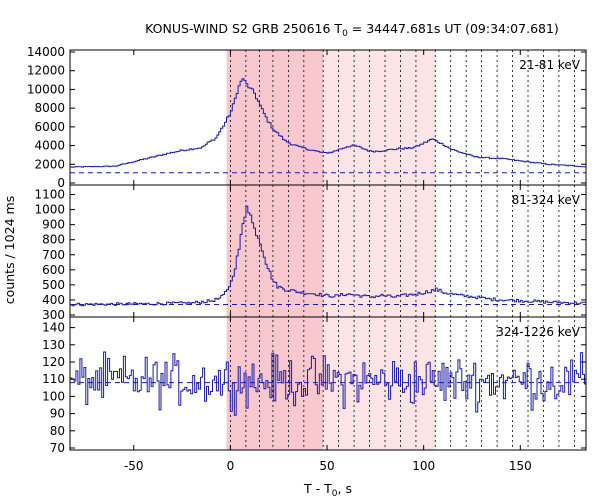  I want to click on y-tick-label-1-1: 400, so click(53, 300).